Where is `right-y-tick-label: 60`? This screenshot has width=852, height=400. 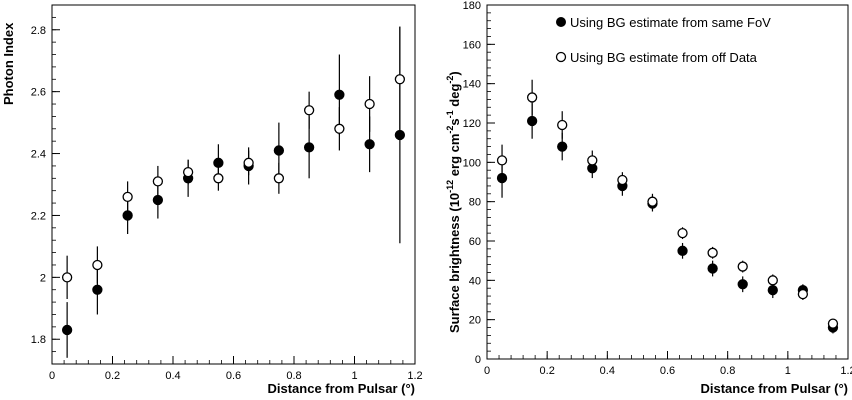 right-y-tick-label: 60 is located at coordinates (475, 242).